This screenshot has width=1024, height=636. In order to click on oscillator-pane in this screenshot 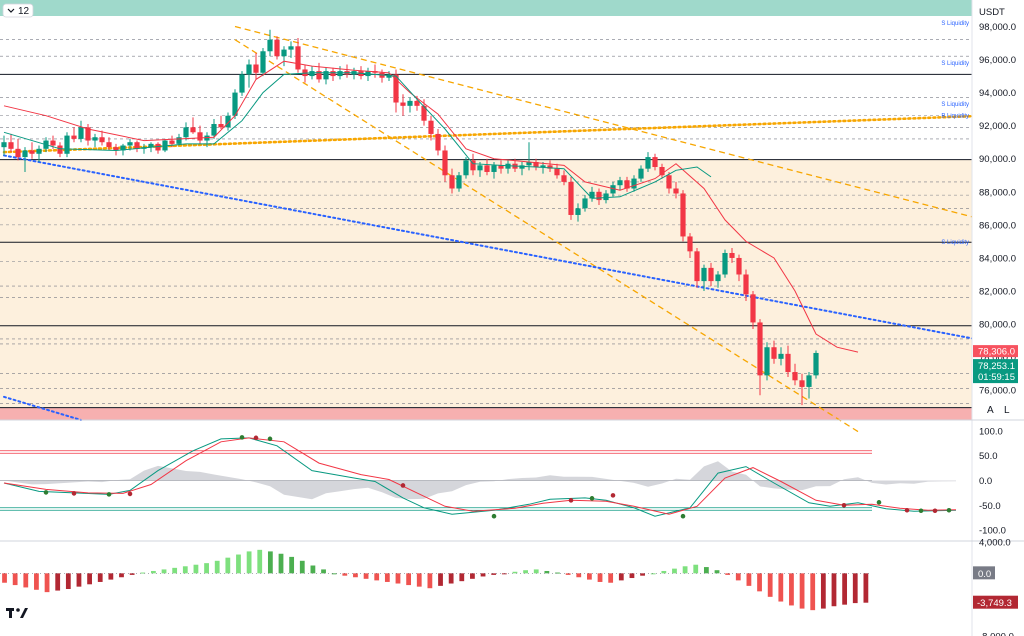, I will do `click(478, 477)`.